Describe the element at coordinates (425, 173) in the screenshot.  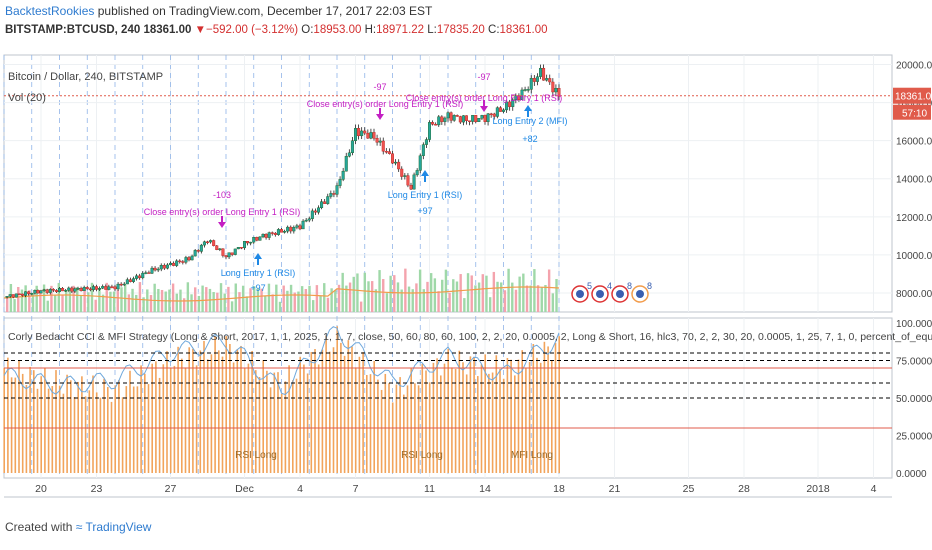
I see `arrow-up-icon` at that location.